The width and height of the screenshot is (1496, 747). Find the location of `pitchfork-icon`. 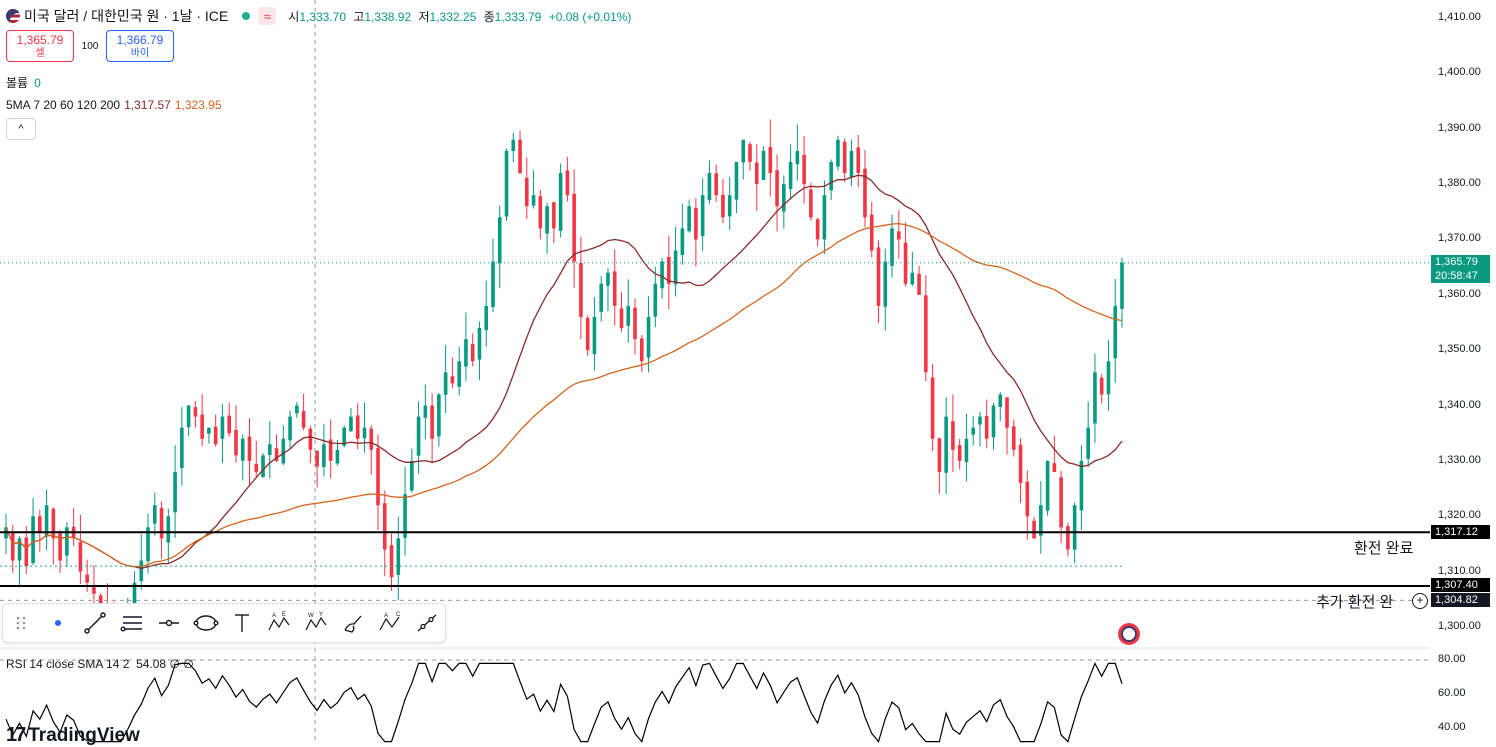

pitchfork-icon is located at coordinates (131, 623).